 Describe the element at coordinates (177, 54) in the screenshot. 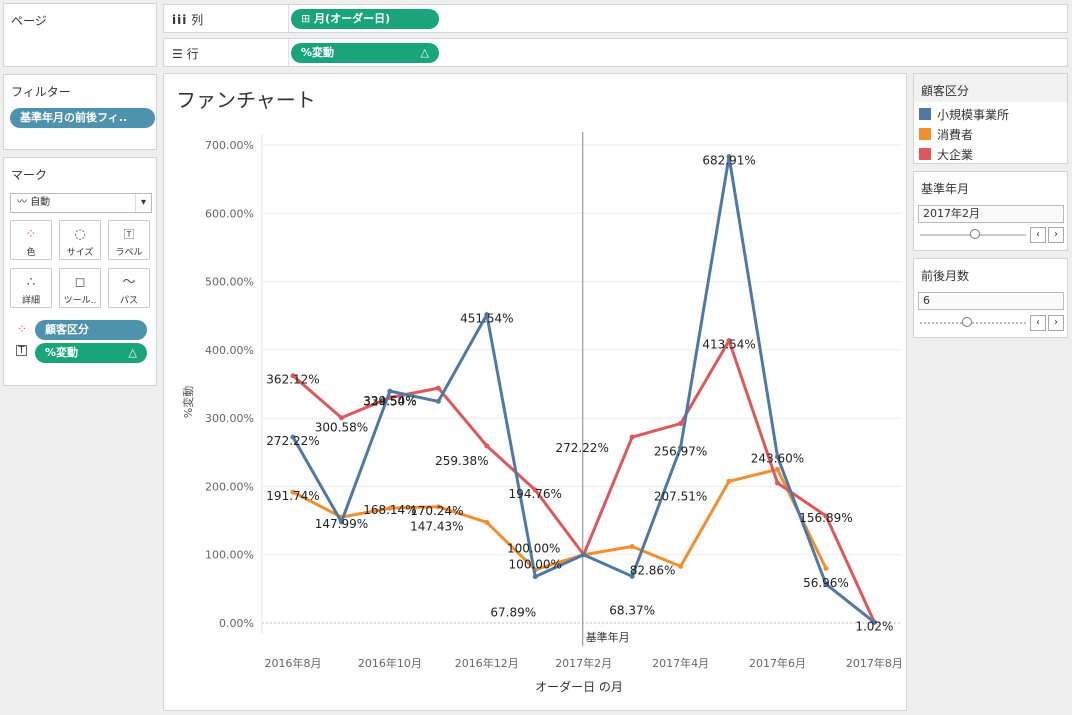

I see `rows-icon: ☰` at that location.